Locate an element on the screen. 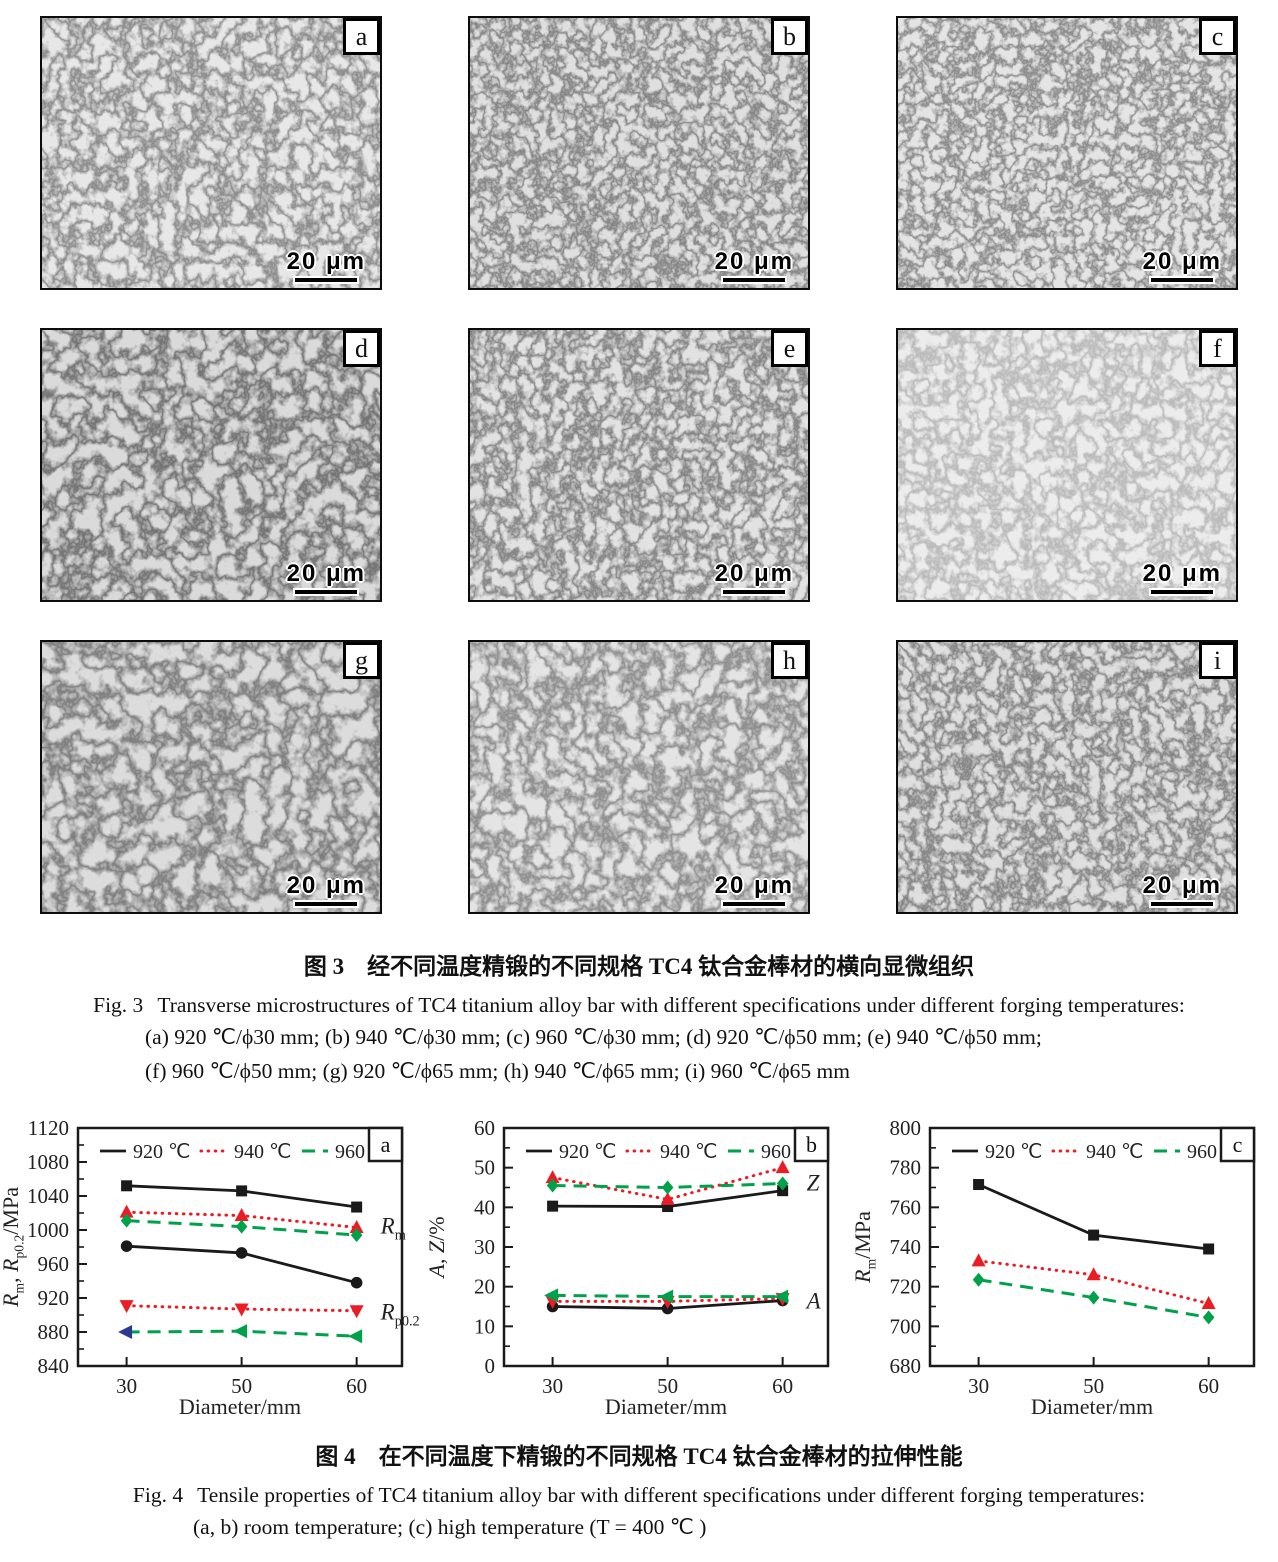 The height and width of the screenshot is (1562, 1278). svg-text: 760 is located at coordinates (906, 1207).